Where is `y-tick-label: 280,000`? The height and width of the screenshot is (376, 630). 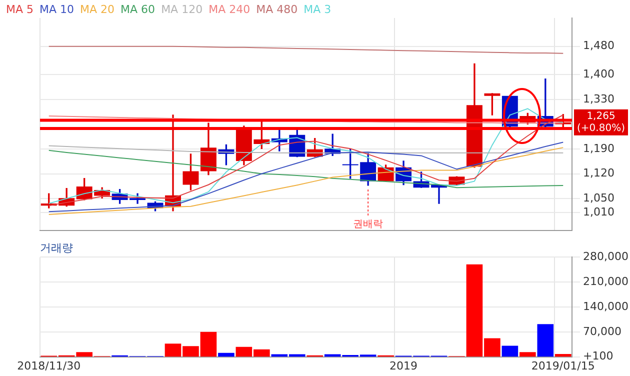 y-tick-label: 280,000 is located at coordinates (605, 257).